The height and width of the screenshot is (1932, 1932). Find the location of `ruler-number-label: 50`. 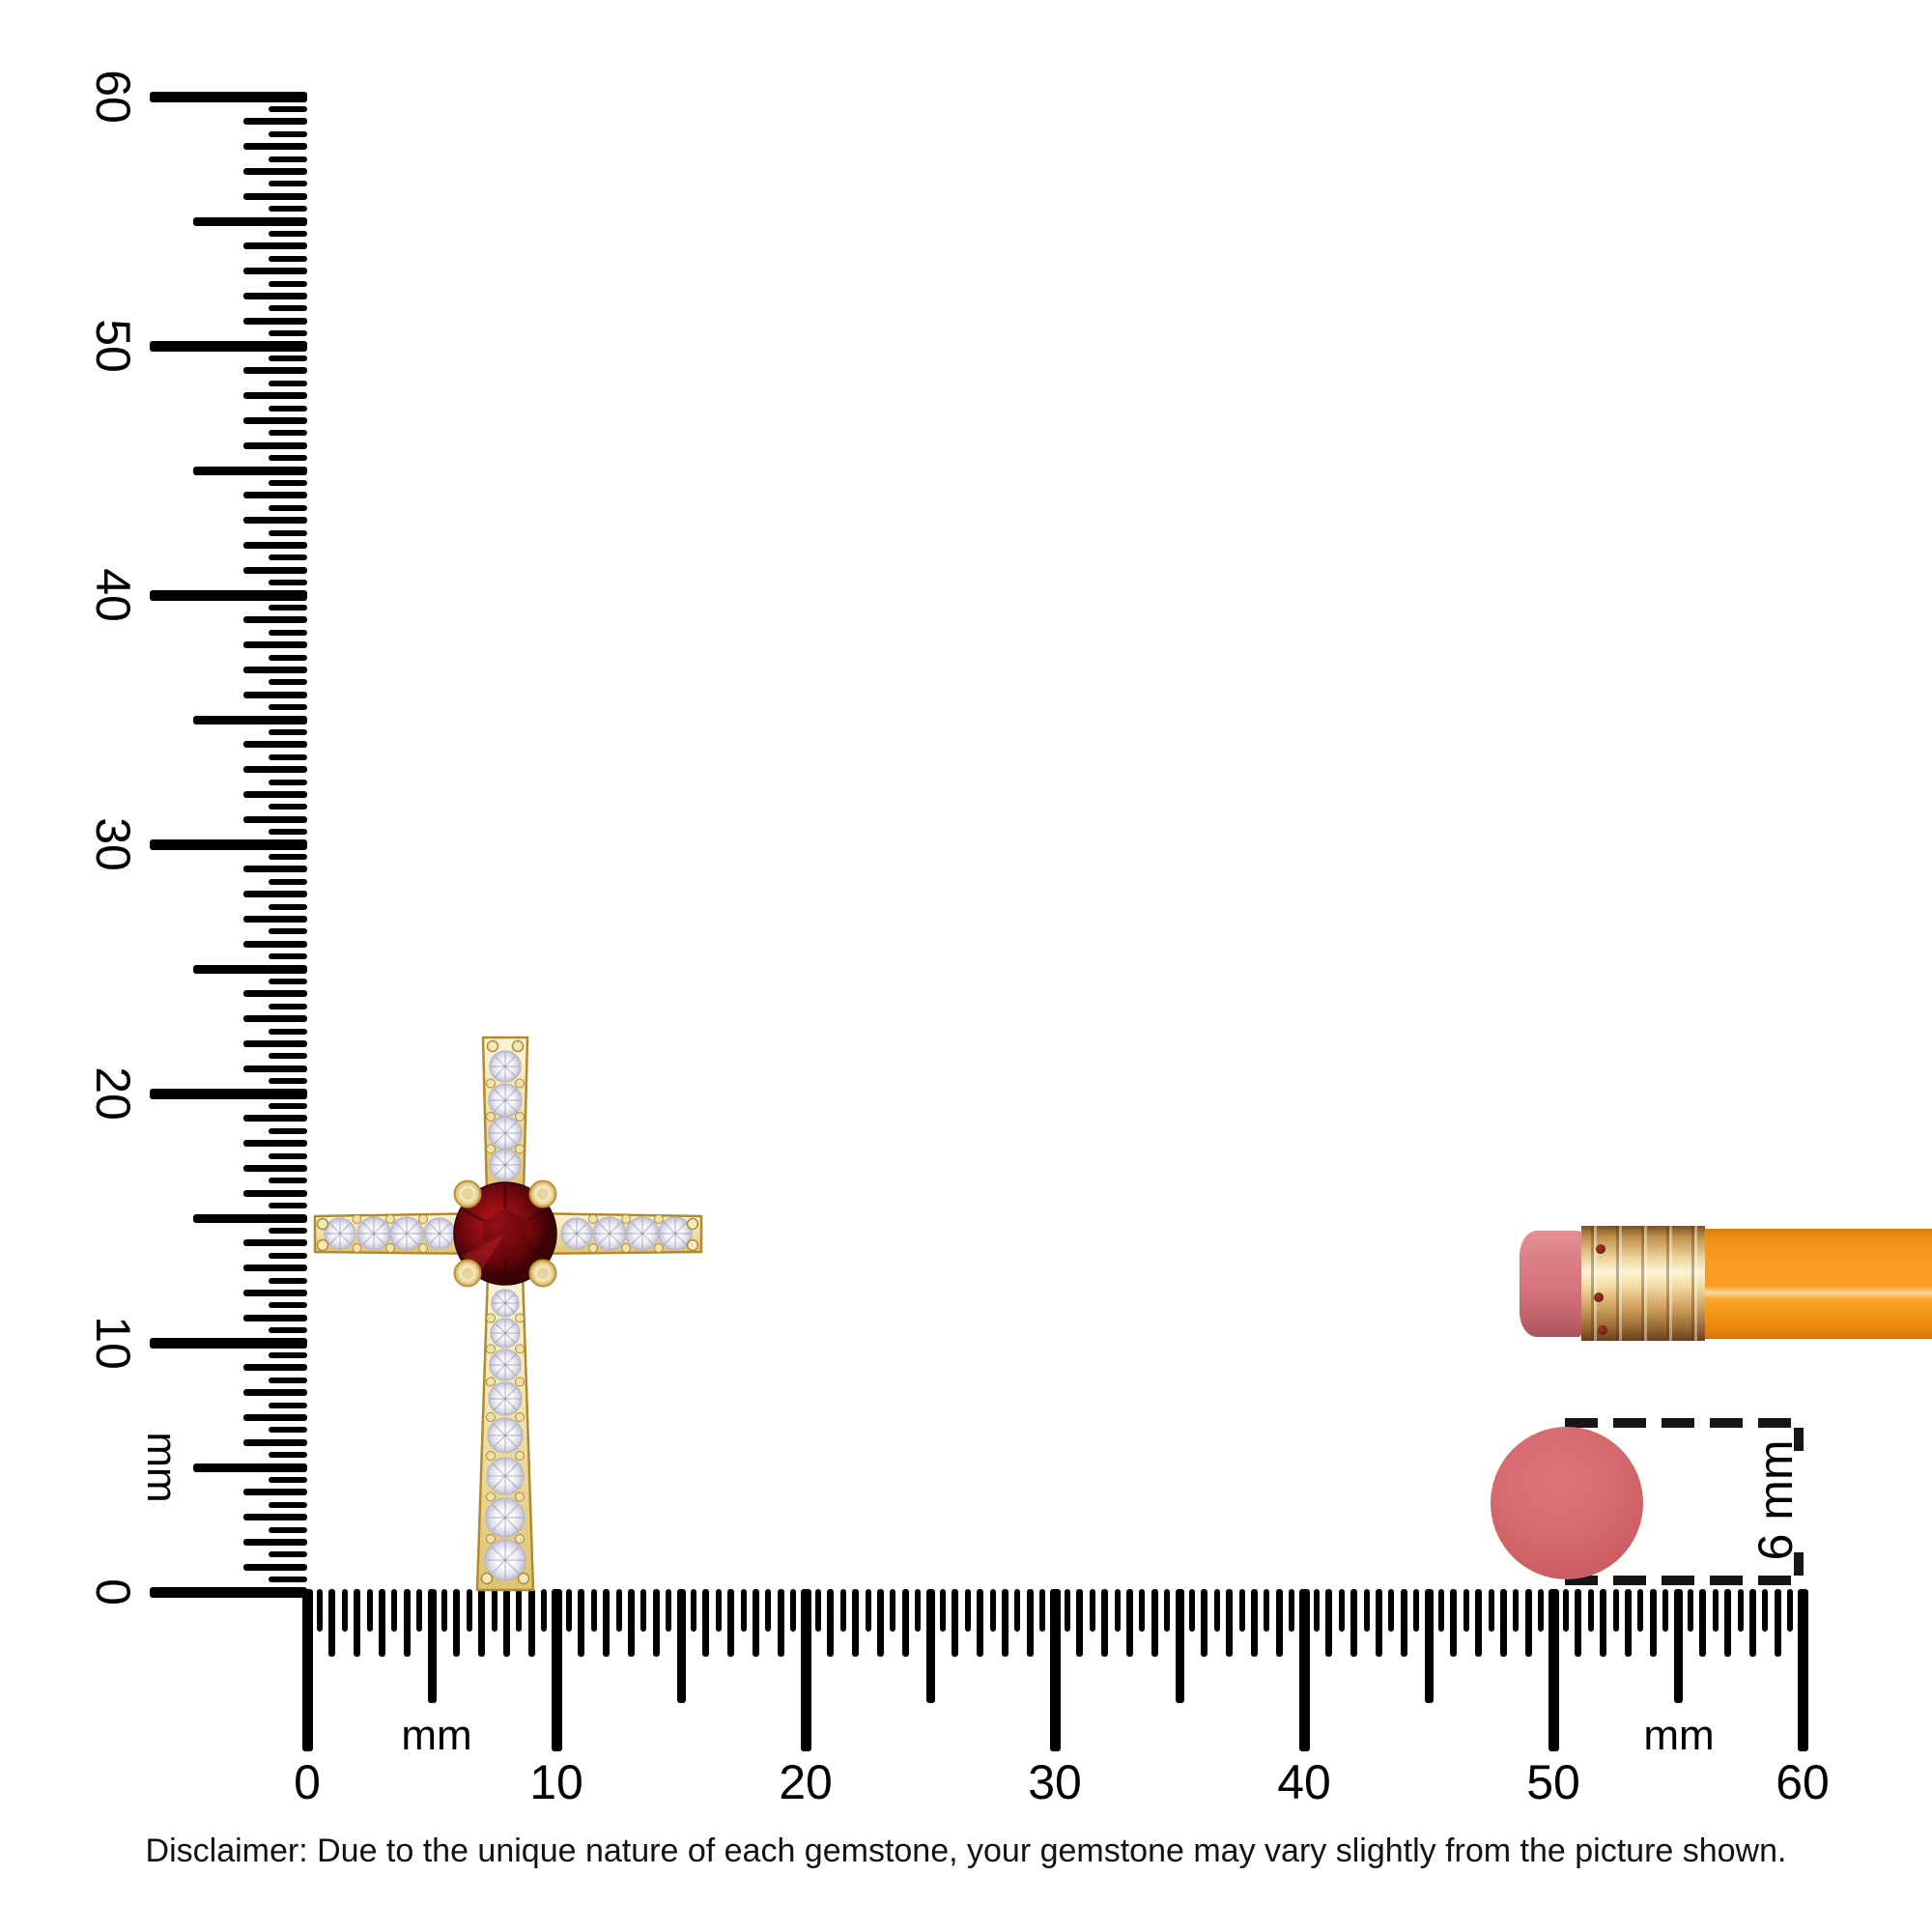

ruler-number-label: 50 is located at coordinates (1553, 1782).